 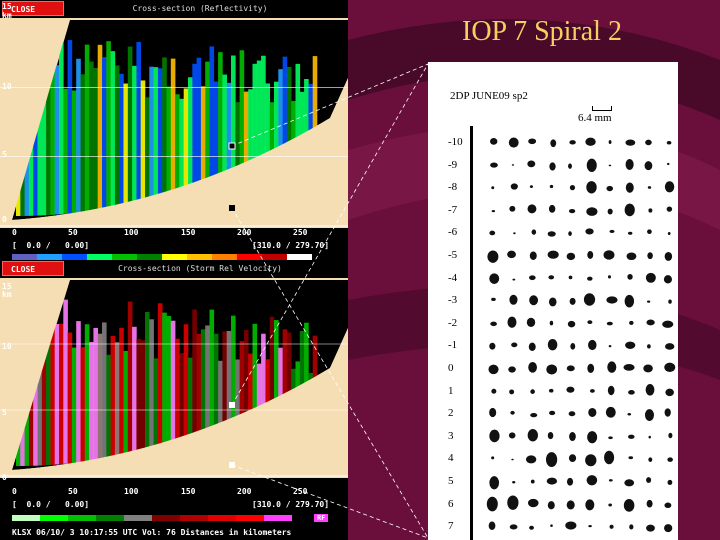 What do you see at coordinates (451, 503) in the screenshot?
I see `row-label: 6` at bounding box center [451, 503].